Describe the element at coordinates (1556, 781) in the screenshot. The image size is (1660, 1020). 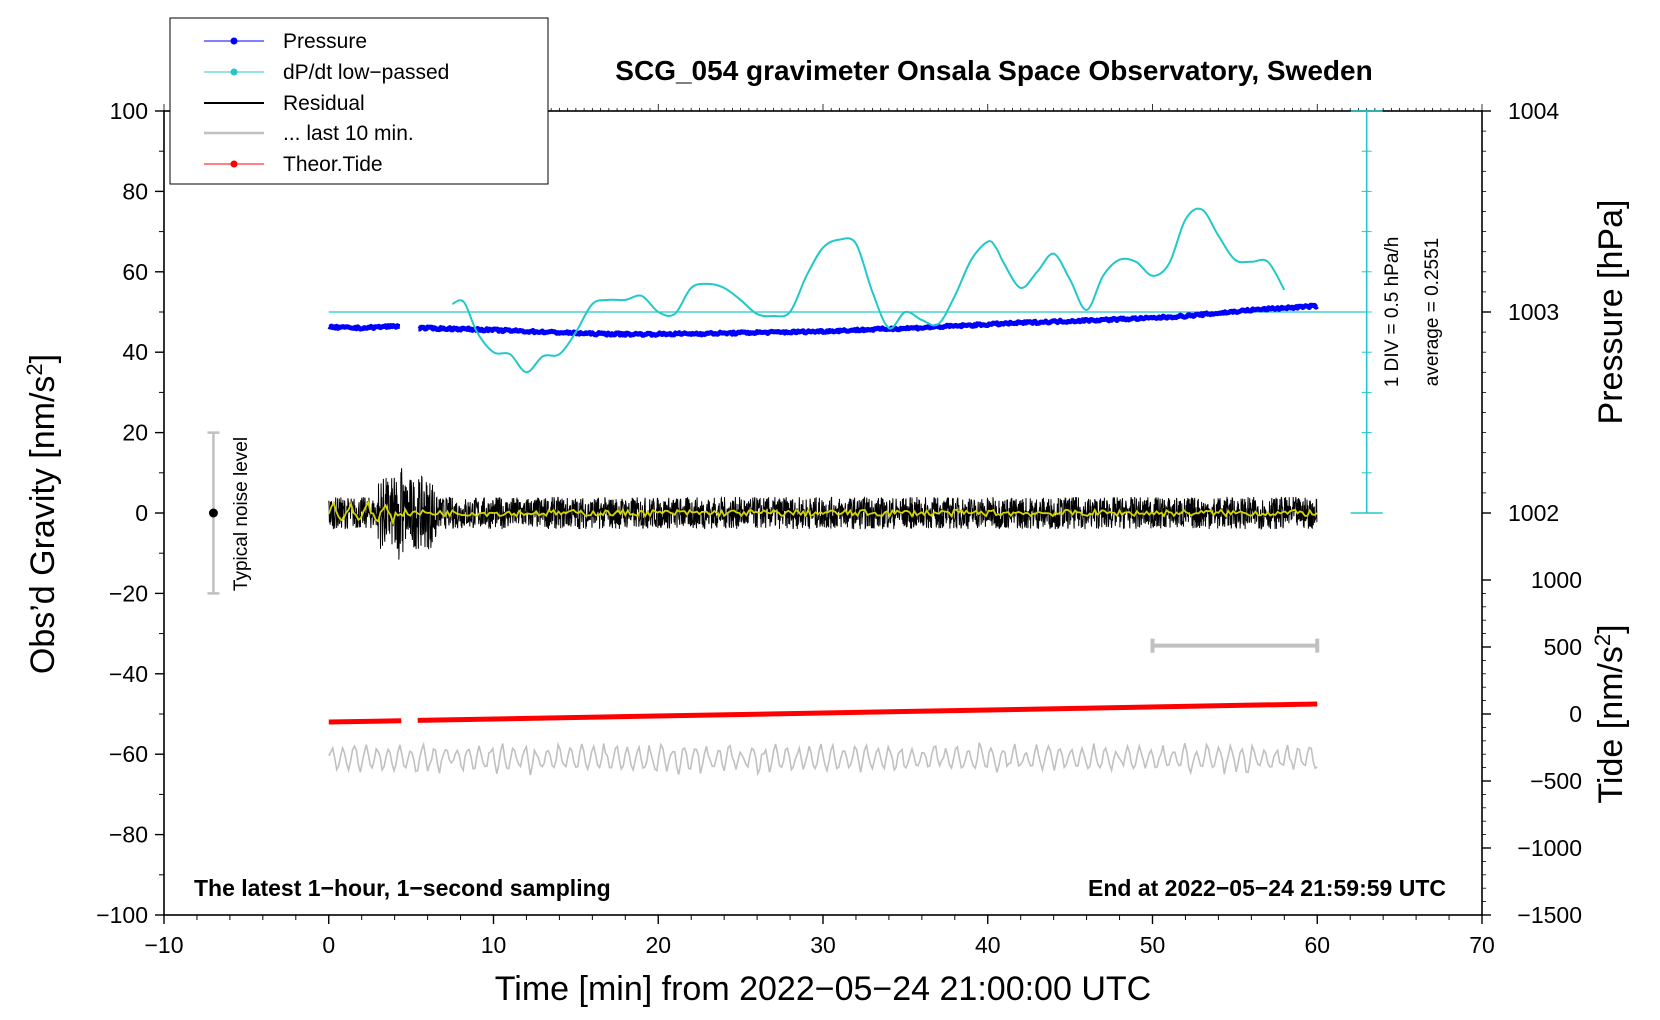
I see `tide-tick-label: −500` at that location.